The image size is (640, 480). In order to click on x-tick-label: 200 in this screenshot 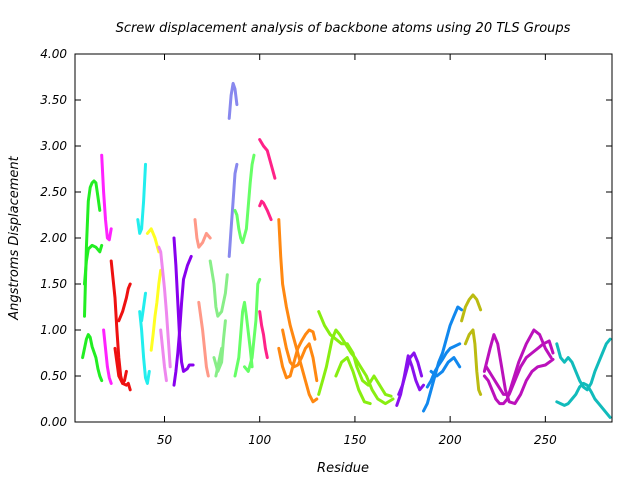, I will do `click(450, 440)`.